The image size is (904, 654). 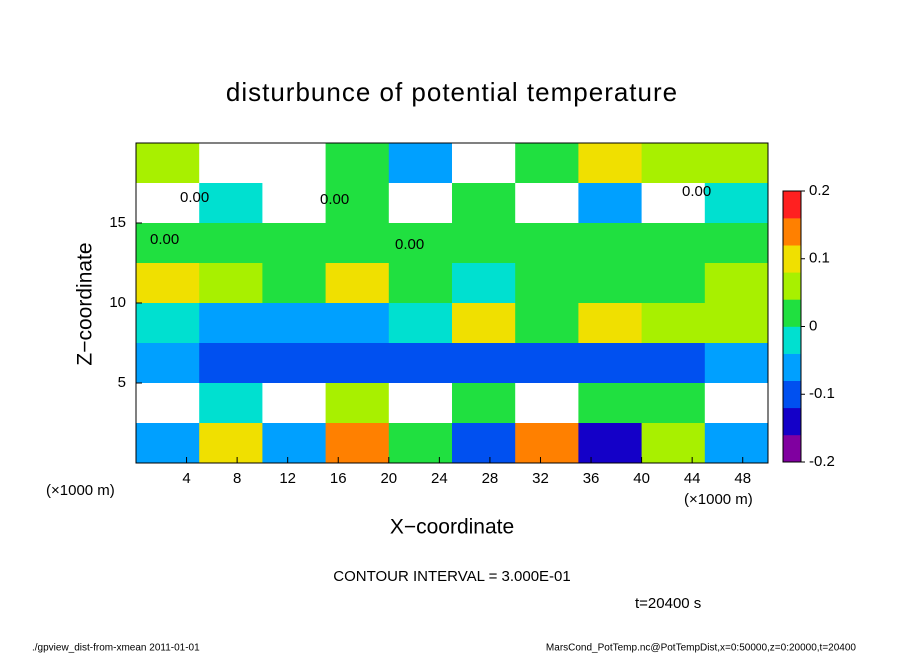 I want to click on y-tick-label: 15, so click(x=117, y=222).